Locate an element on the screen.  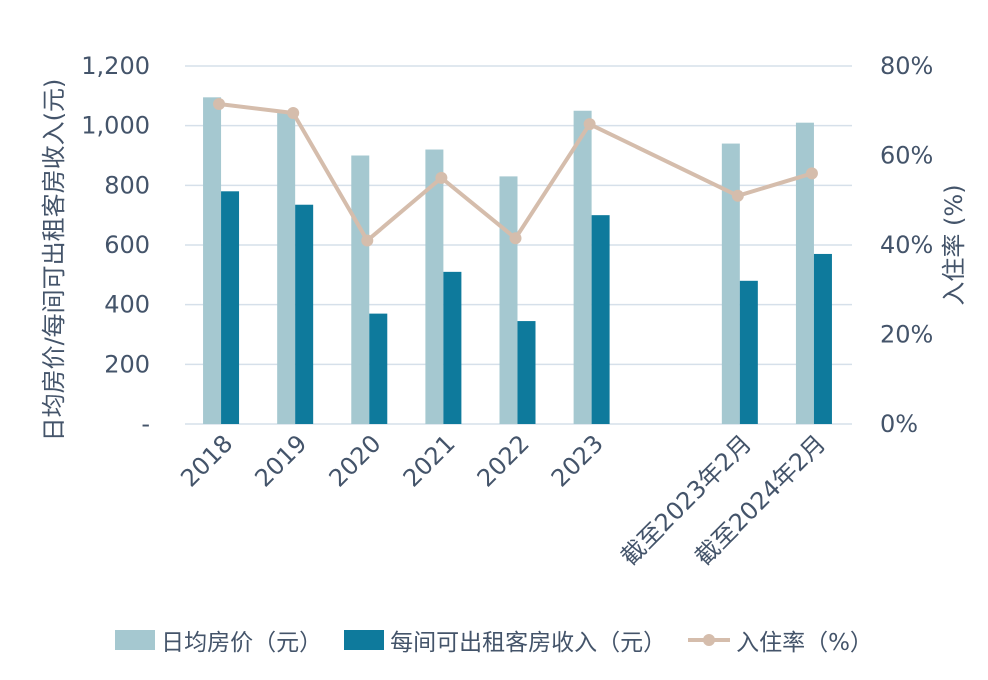
legend-swatch-adr is located at coordinates (135, 640).